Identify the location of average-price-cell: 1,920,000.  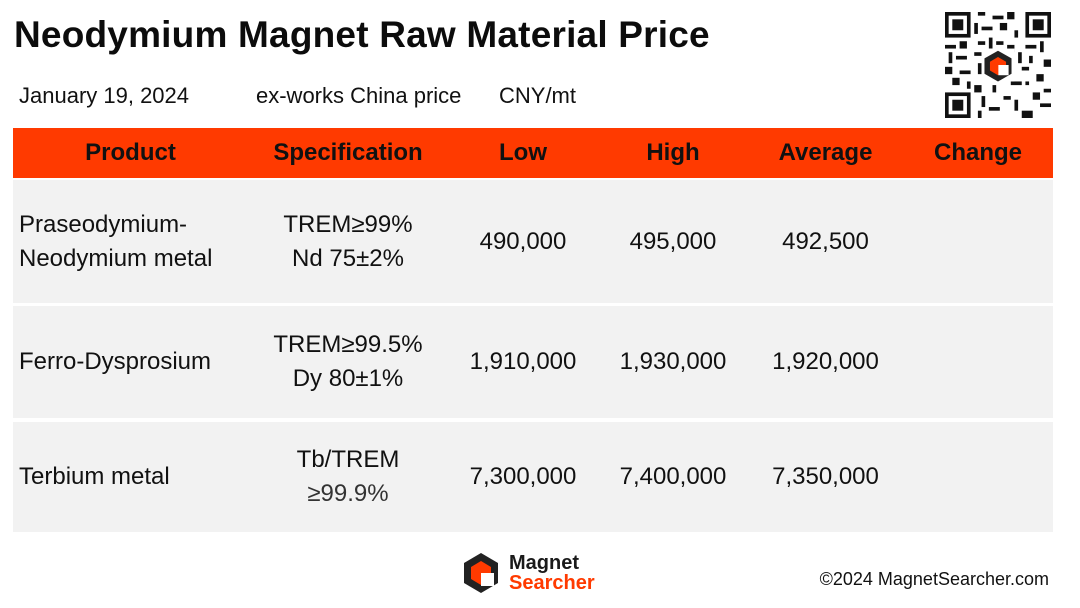
(825, 361).